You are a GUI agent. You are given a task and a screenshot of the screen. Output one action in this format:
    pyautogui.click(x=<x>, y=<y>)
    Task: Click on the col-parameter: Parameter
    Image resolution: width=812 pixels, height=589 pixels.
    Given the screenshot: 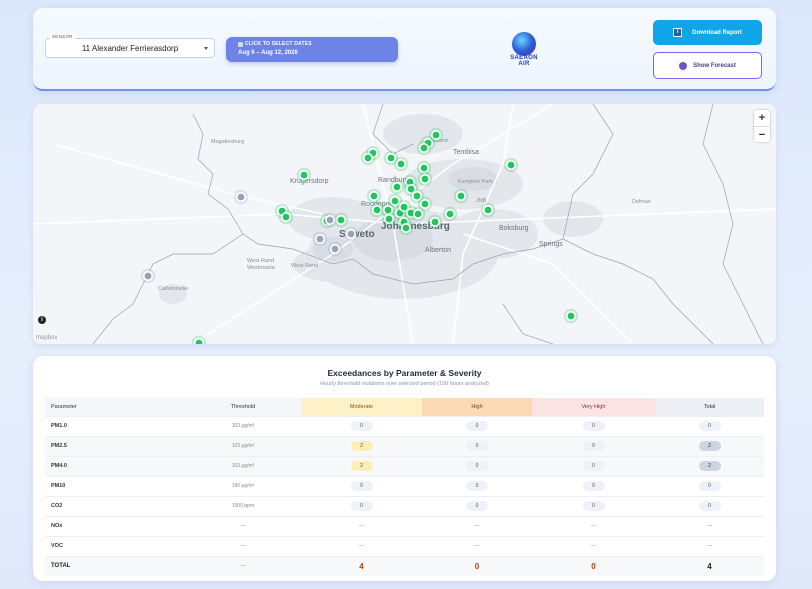 What is the action you would take?
    pyautogui.click(x=115, y=407)
    